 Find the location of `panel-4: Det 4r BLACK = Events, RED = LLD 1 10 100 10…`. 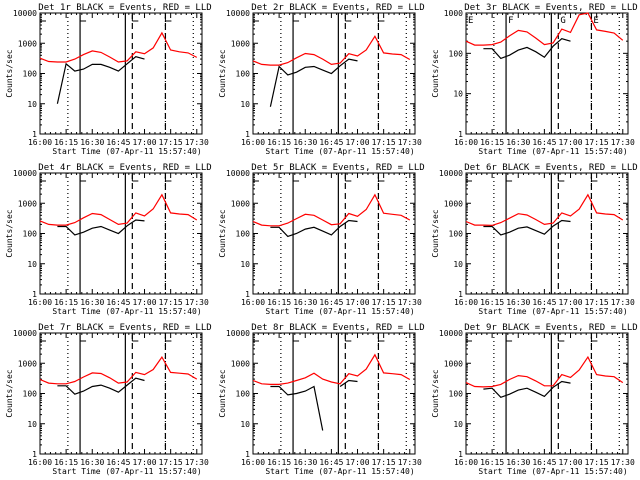

panel-4: Det 4r BLACK = Events, RED = LLD 1 10 100 10… is located at coordinates (108, 239).